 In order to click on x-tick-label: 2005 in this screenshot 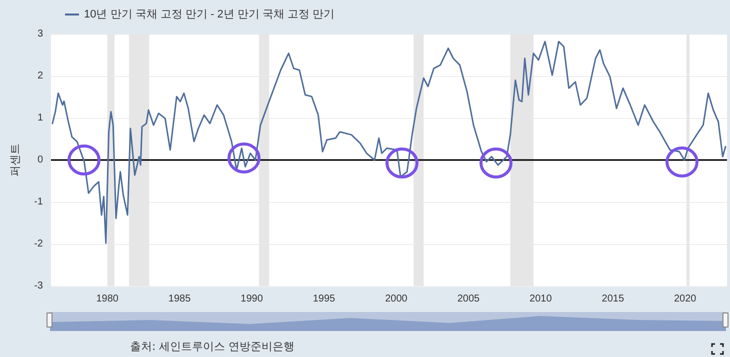, I will do `click(468, 299)`.